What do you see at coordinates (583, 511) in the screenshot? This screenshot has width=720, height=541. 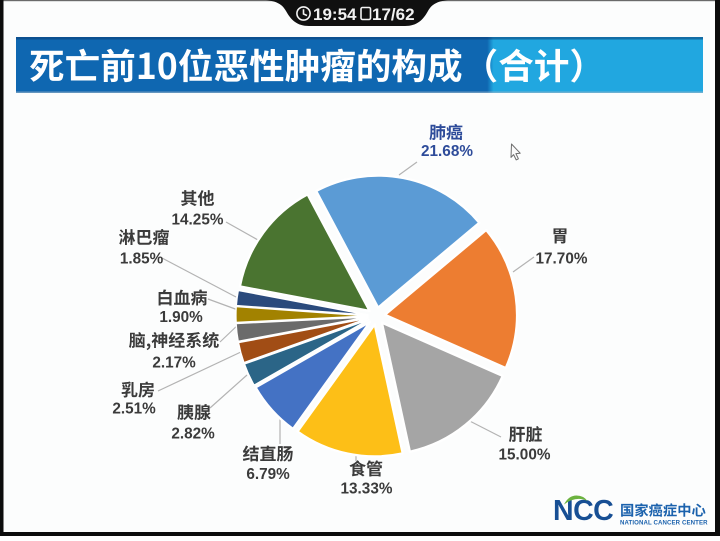 I see `svg-text: NCC` at bounding box center [583, 511].